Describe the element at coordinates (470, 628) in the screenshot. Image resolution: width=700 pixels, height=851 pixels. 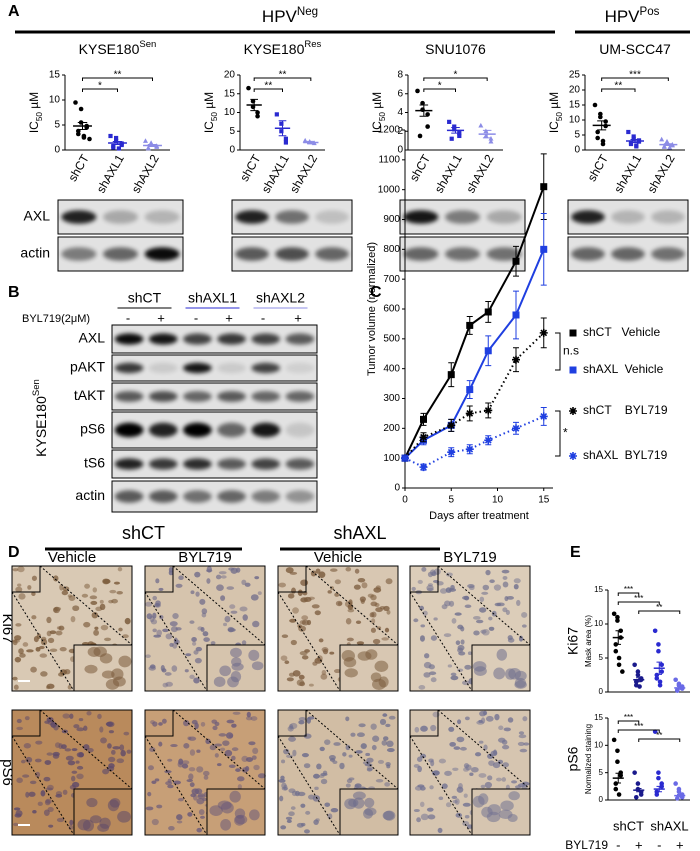
I see `micrograph` at that location.